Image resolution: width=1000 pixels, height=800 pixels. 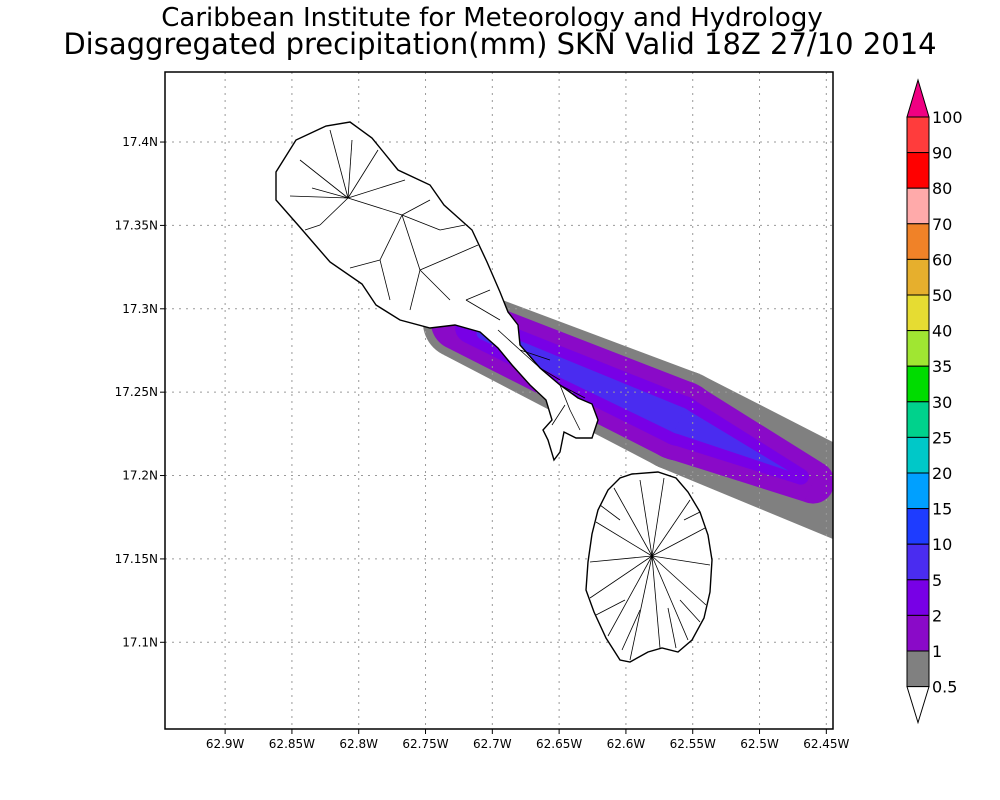 I want to click on colorbar-label: 2, so click(x=937, y=615).